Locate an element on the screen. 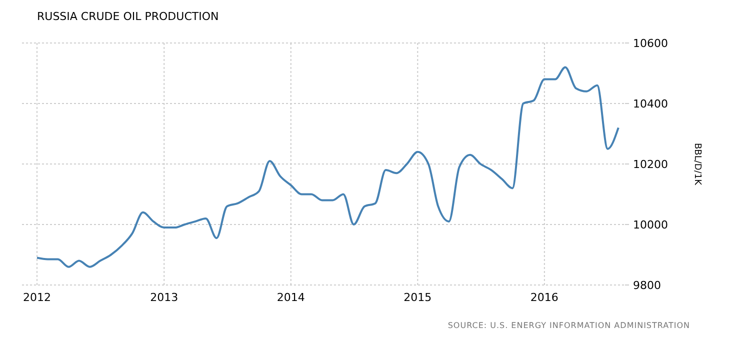 The width and height of the screenshot is (730, 340). x-tick-label: 2014 is located at coordinates (290, 297).